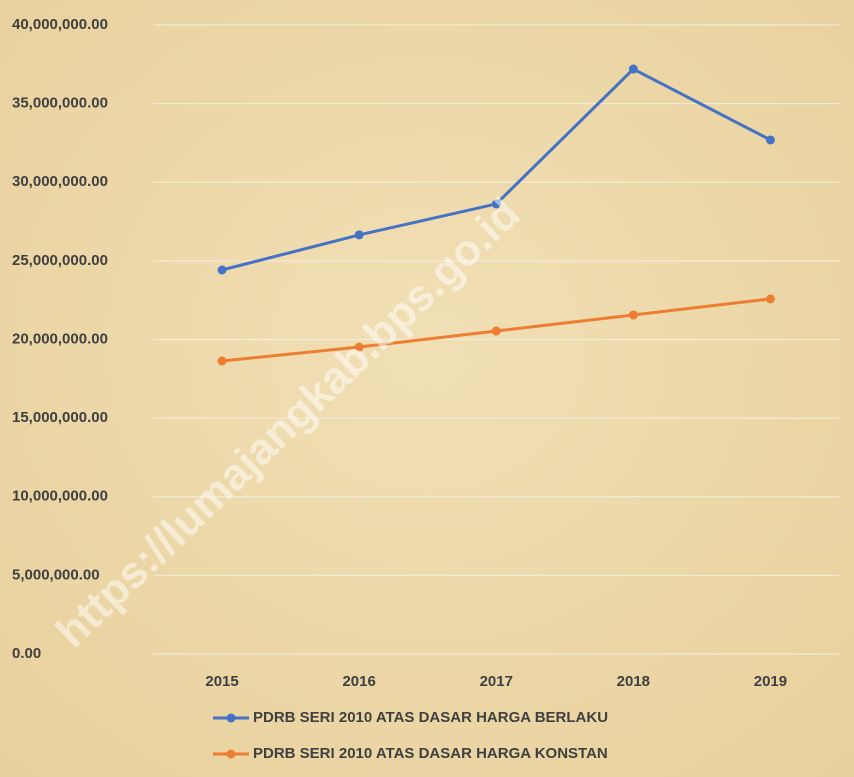 The height and width of the screenshot is (777, 854). What do you see at coordinates (358, 681) in the screenshot?
I see `x-tick-label: 2016` at bounding box center [358, 681].